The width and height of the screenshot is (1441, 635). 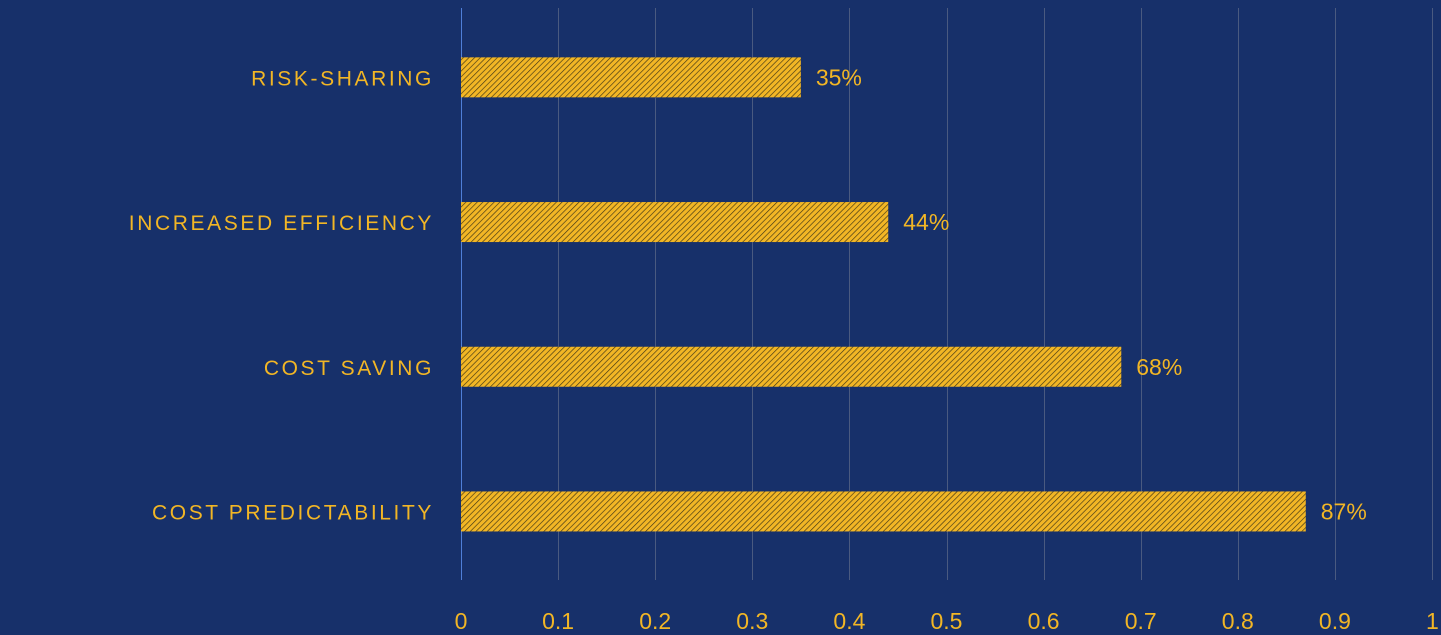 What do you see at coordinates (1335, 621) in the screenshot?
I see `x-tick-label: 0.9` at bounding box center [1335, 621].